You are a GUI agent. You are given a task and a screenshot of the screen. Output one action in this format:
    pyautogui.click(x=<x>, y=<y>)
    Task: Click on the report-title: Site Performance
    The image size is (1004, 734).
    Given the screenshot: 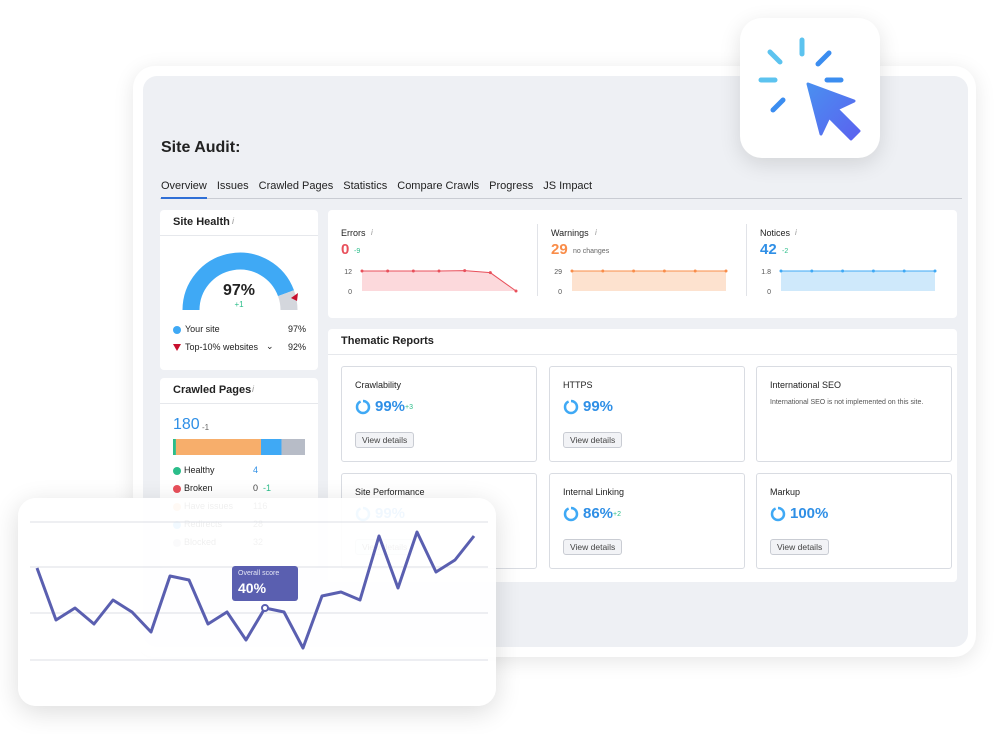 What is the action you would take?
    pyautogui.click(x=390, y=492)
    